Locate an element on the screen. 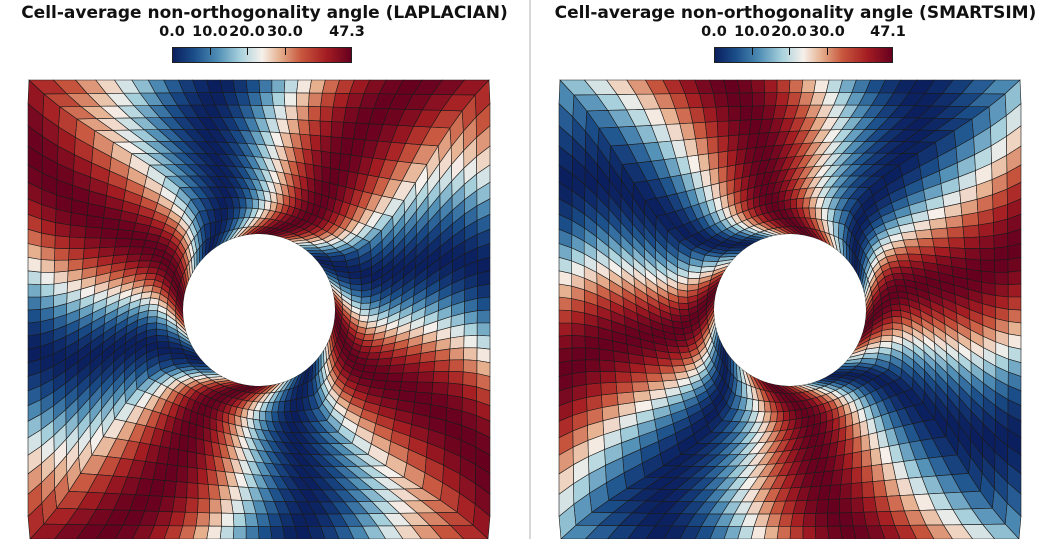 The width and height of the screenshot is (1060, 539). colorbar-labels: 0.0 10.0 20.0 30.0 47.3 is located at coordinates (262, 34).